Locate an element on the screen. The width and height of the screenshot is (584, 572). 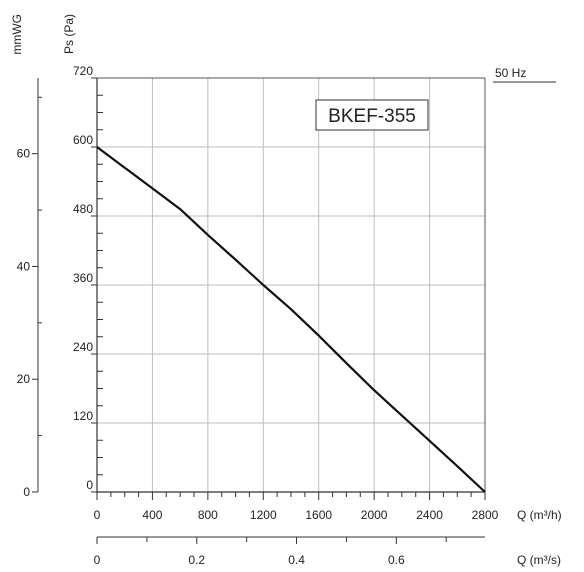
left-axis-label: Ps (Pa) is located at coordinates (69, 34).